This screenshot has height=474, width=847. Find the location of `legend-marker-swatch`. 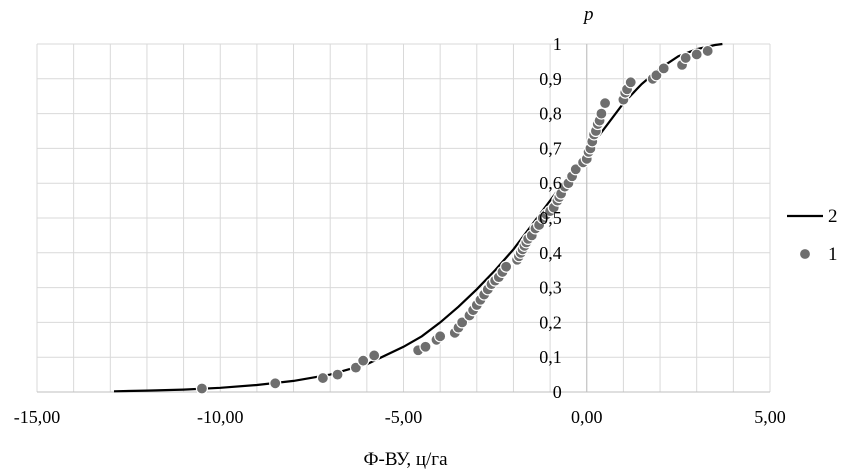

legend-marker-swatch is located at coordinates (805, 254).